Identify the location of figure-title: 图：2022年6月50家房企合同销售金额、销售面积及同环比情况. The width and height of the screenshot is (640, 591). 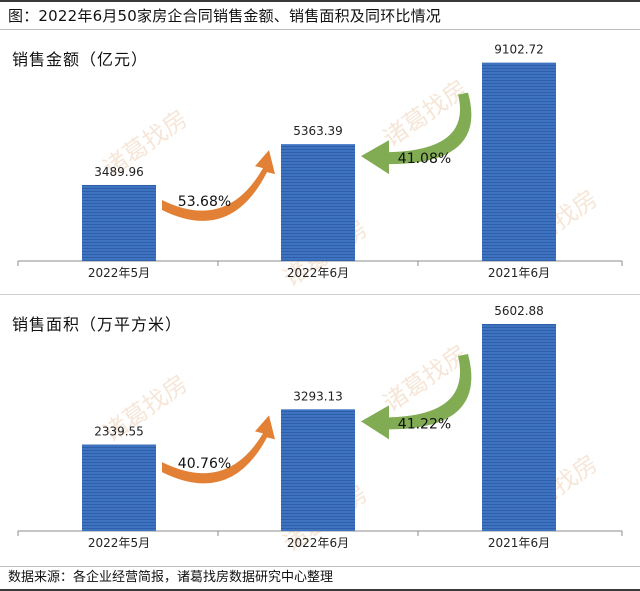
(320, 15).